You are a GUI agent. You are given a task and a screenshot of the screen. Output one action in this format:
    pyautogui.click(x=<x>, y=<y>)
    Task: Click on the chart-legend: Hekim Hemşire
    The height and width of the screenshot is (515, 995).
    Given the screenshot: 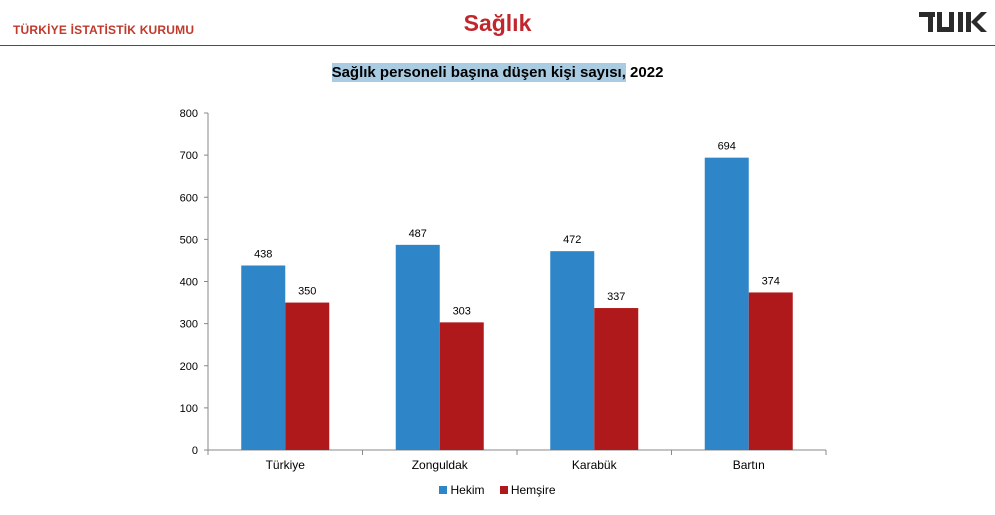 What is the action you would take?
    pyautogui.click(x=497, y=490)
    